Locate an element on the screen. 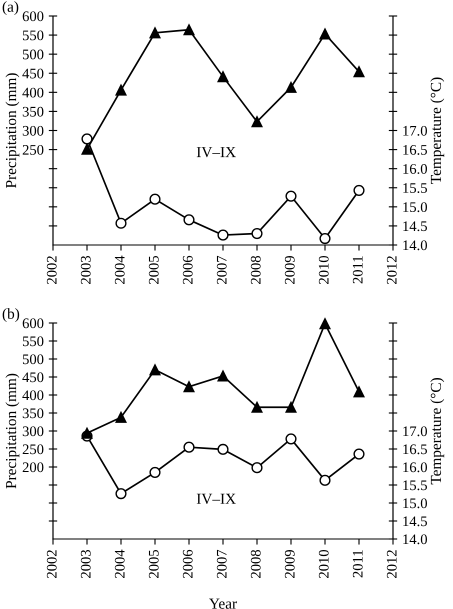 This screenshot has height=609, width=453. x-axis-title: Year is located at coordinates (223, 603).